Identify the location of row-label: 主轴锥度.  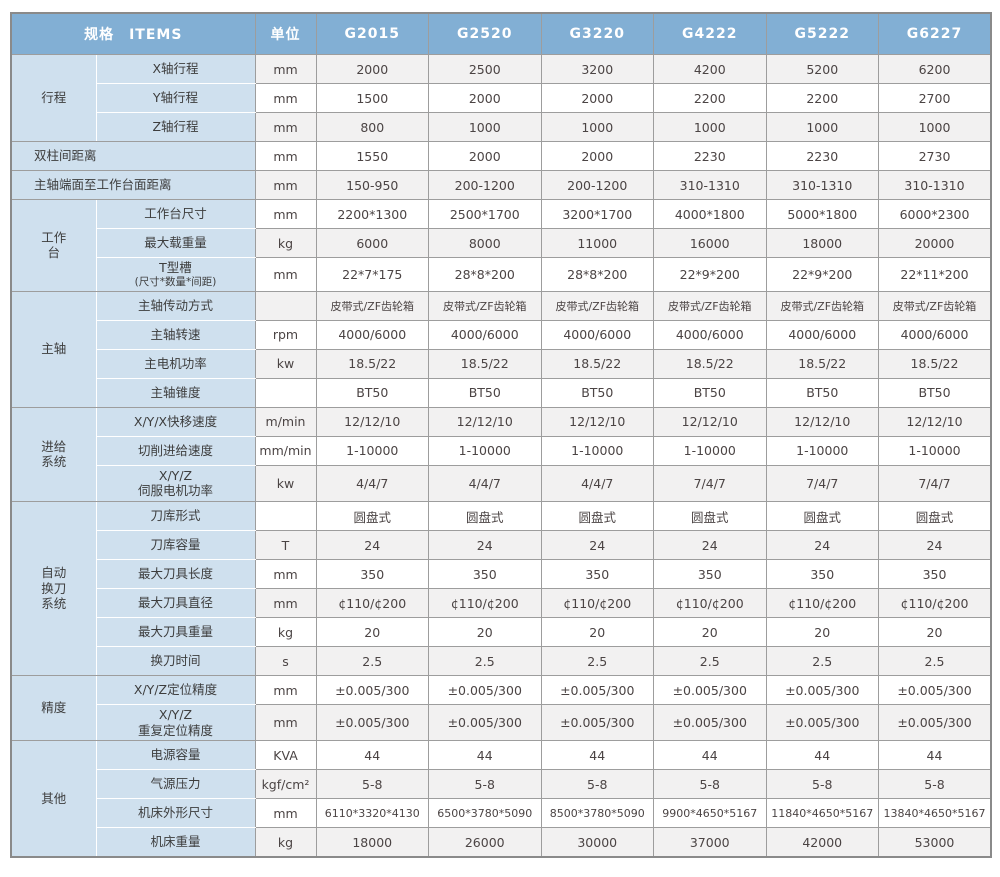
(175, 392).